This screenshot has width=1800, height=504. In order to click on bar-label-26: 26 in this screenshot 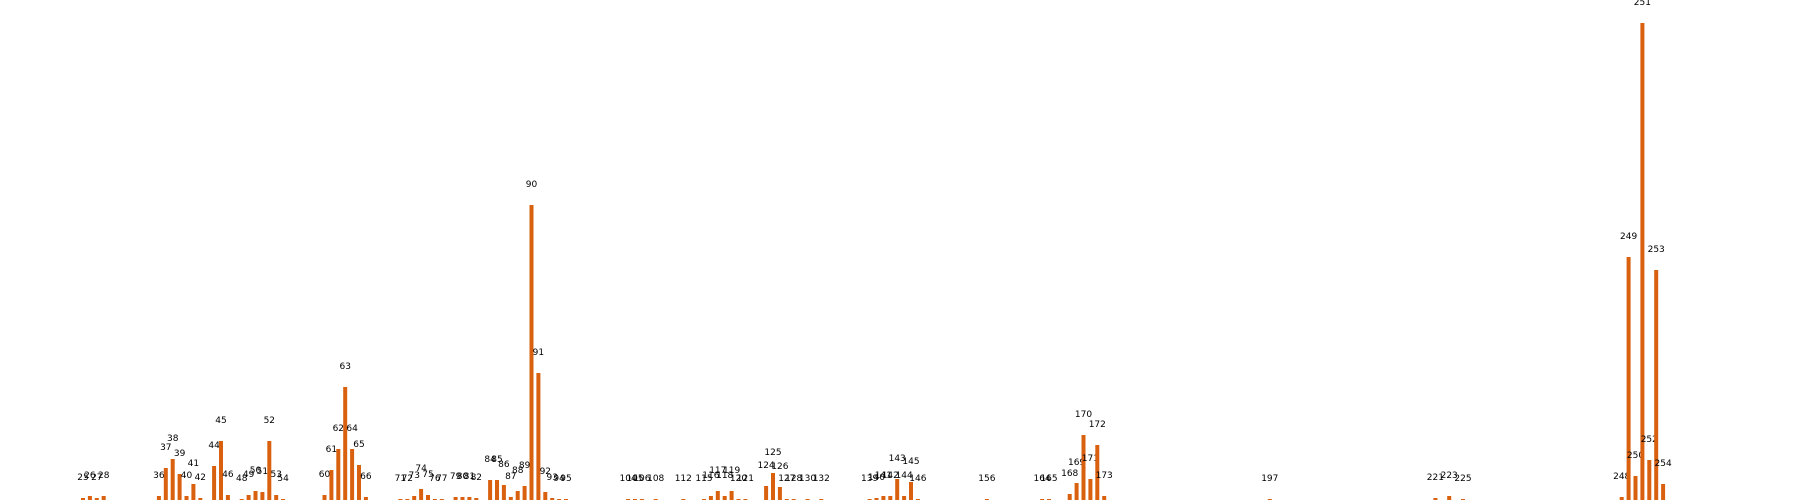, I will do `click(90, 476)`.